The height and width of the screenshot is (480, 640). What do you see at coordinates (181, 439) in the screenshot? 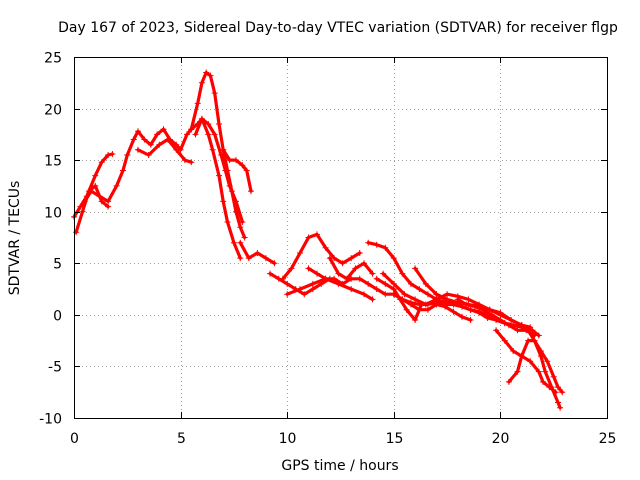
I see `x-tick-label: 5` at bounding box center [181, 439].